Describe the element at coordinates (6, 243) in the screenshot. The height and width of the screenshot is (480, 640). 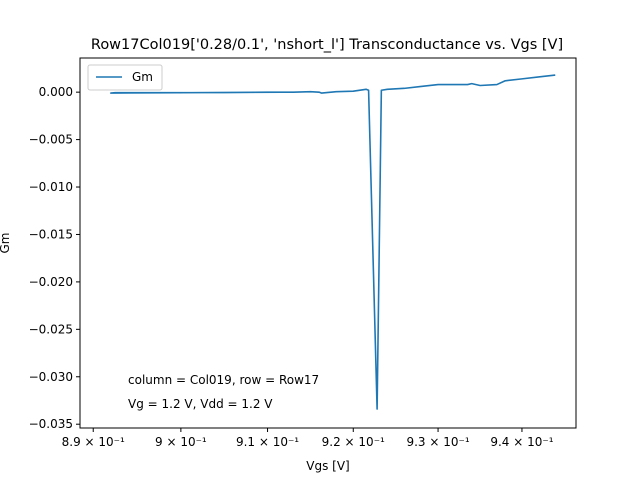
I see `y-axis-label: Gm` at that location.